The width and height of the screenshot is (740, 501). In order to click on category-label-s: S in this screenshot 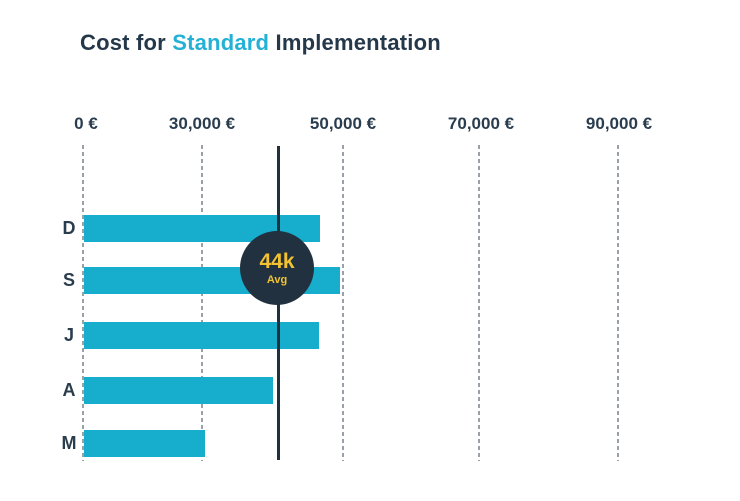, I will do `click(68, 280)`.